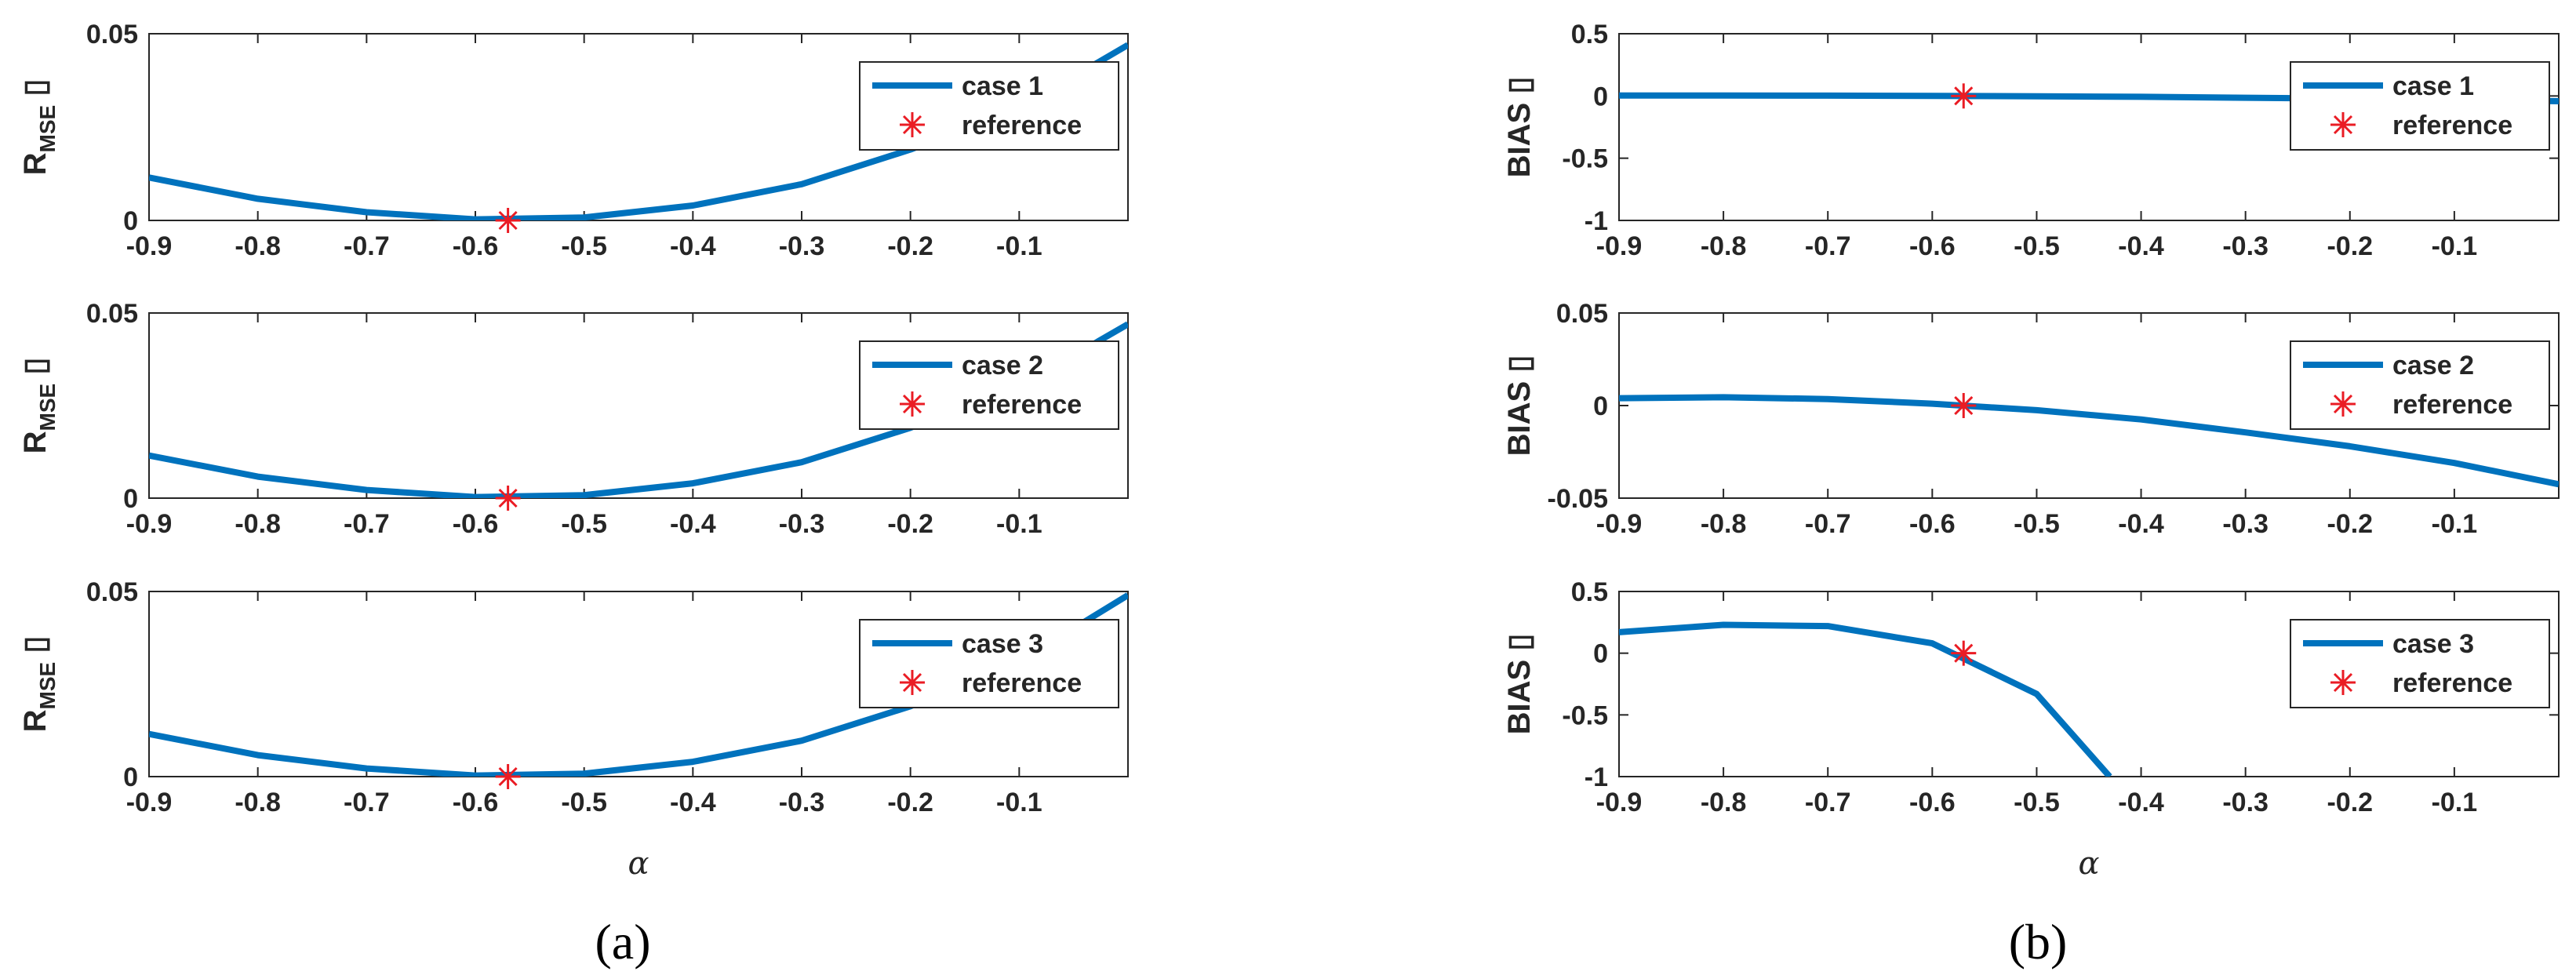  I want to click on x-axis-label: α, so click(2088, 864).